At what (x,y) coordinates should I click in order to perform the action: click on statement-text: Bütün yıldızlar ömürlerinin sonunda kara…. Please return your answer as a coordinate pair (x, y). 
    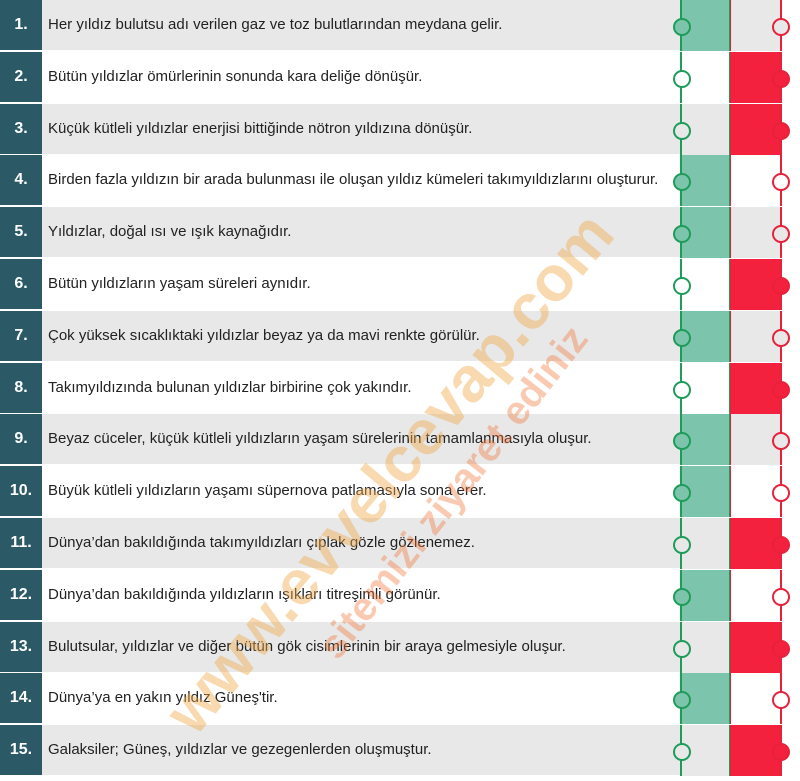
    Looking at the image, I should click on (235, 76).